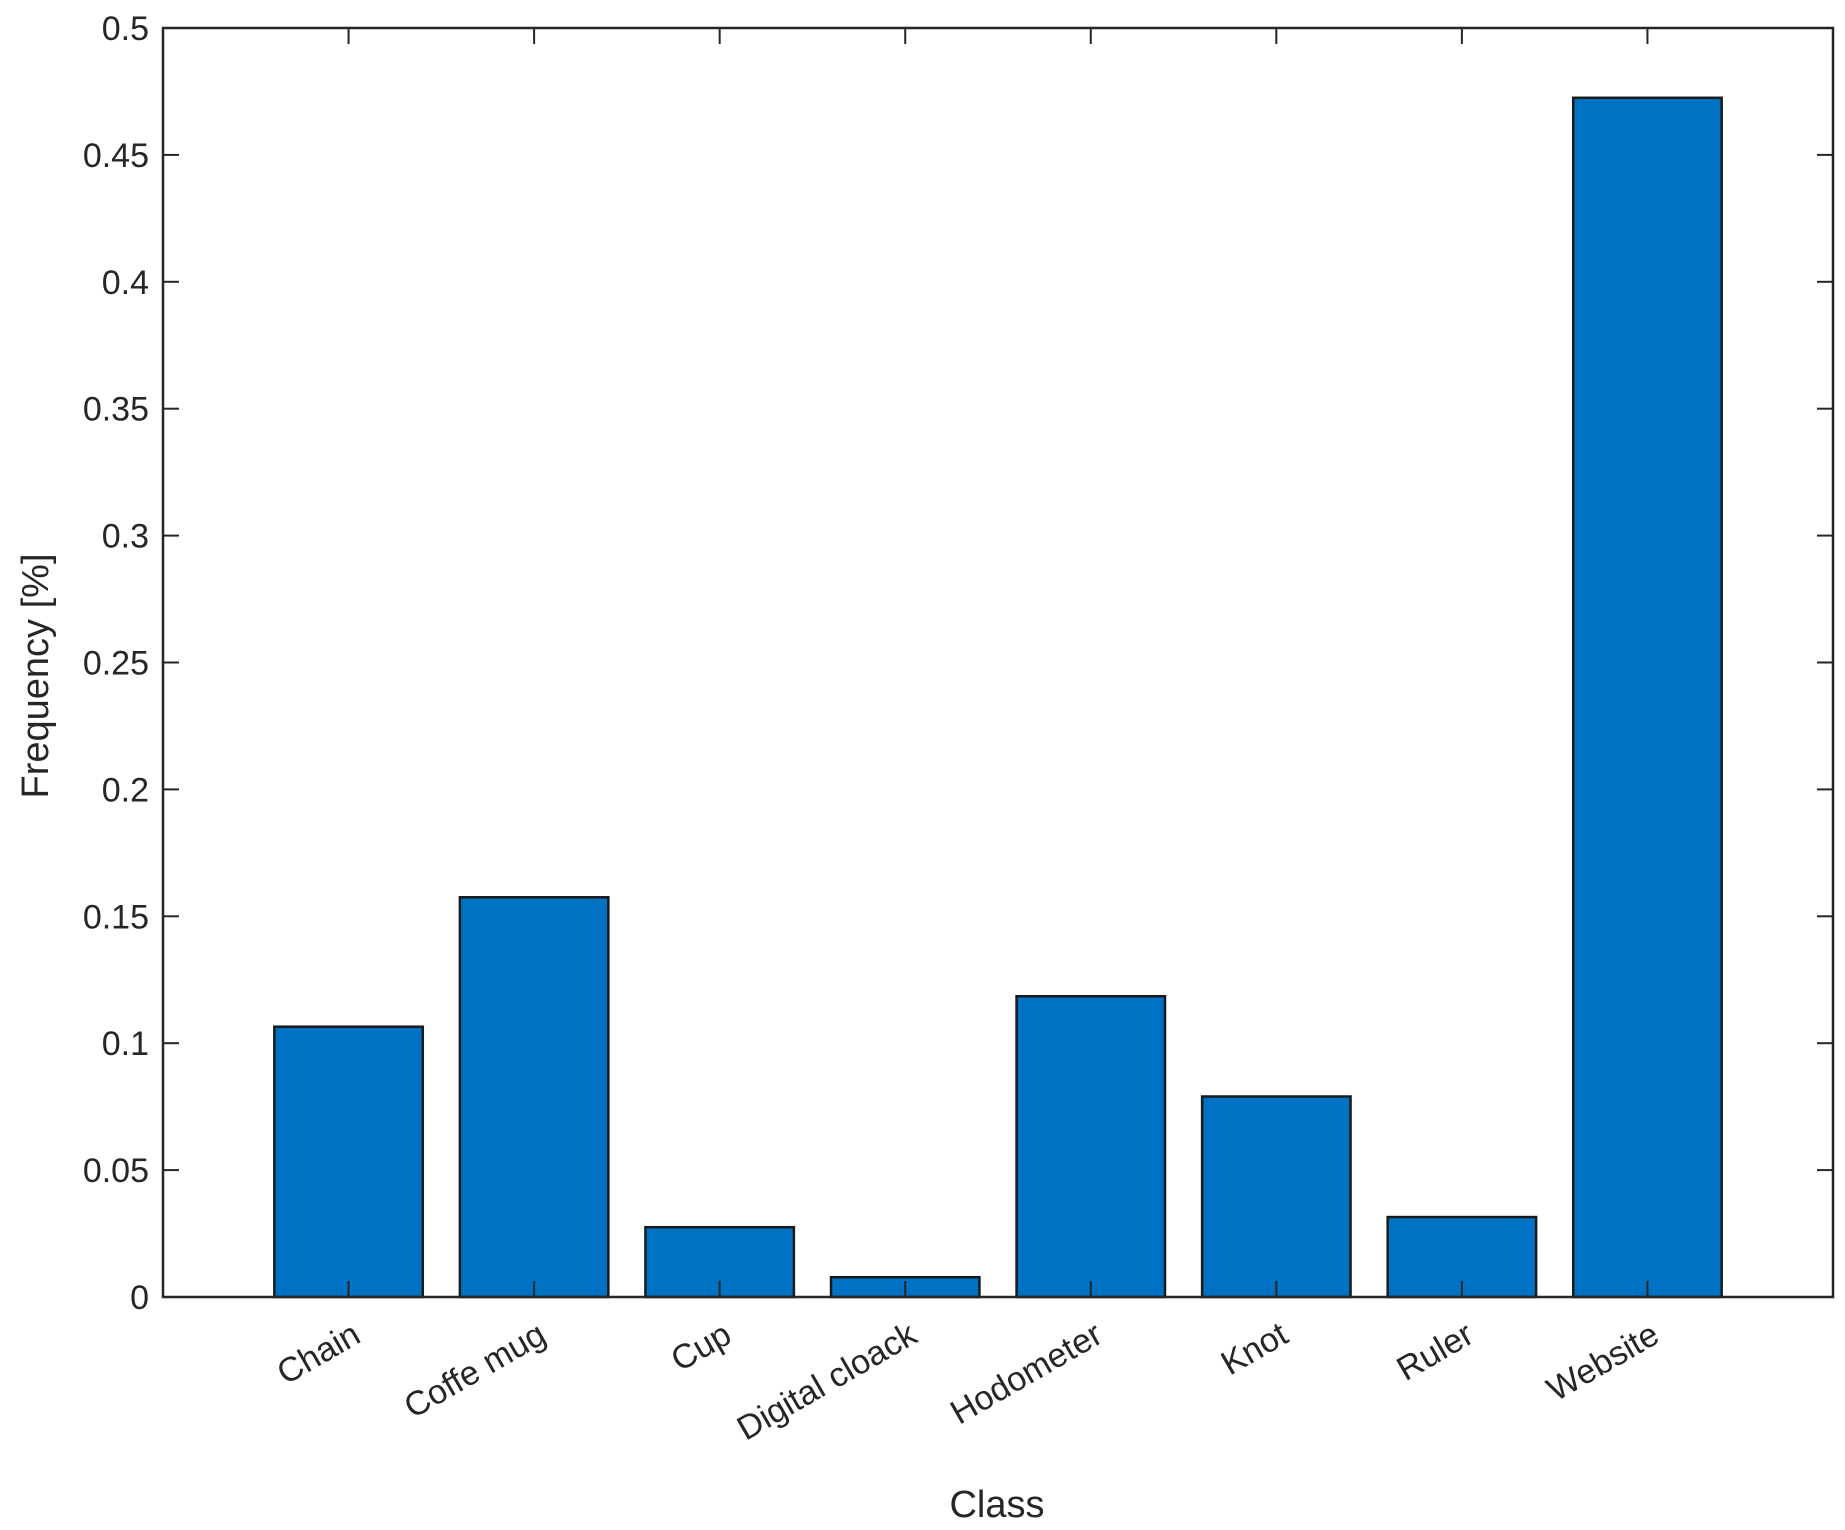  Describe the element at coordinates (116, 156) in the screenshot. I see `y-tick-label: 0.45` at that location.